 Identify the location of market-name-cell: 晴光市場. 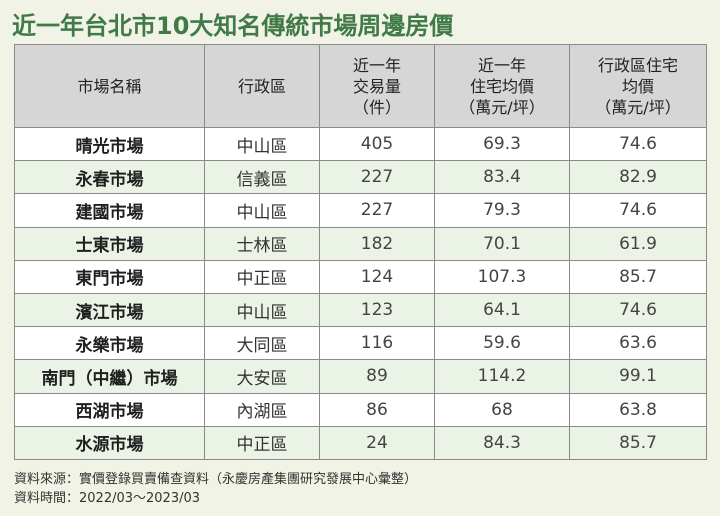
(109, 144).